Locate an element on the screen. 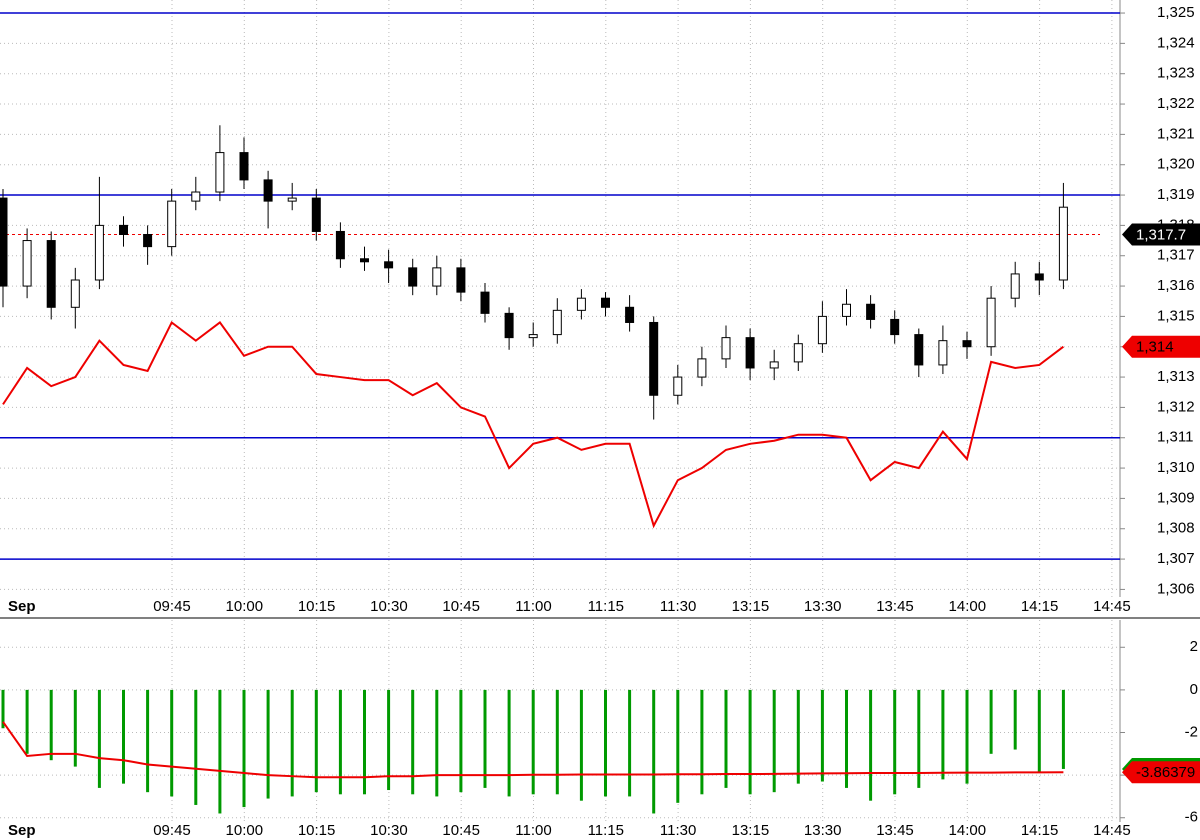  x-tick-label: Sep is located at coordinates (22, 830).